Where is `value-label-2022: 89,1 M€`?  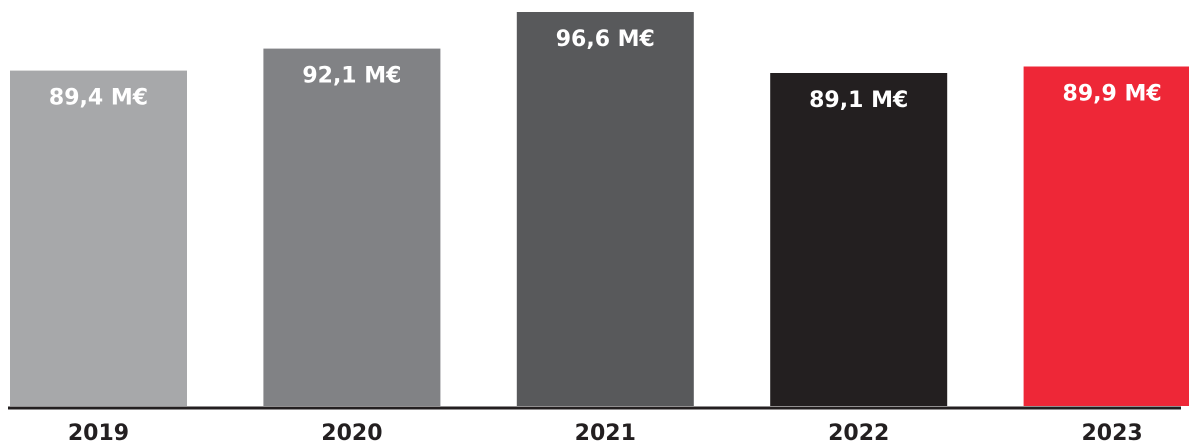
value-label-2022: 89,1 M€ is located at coordinates (858, 100).